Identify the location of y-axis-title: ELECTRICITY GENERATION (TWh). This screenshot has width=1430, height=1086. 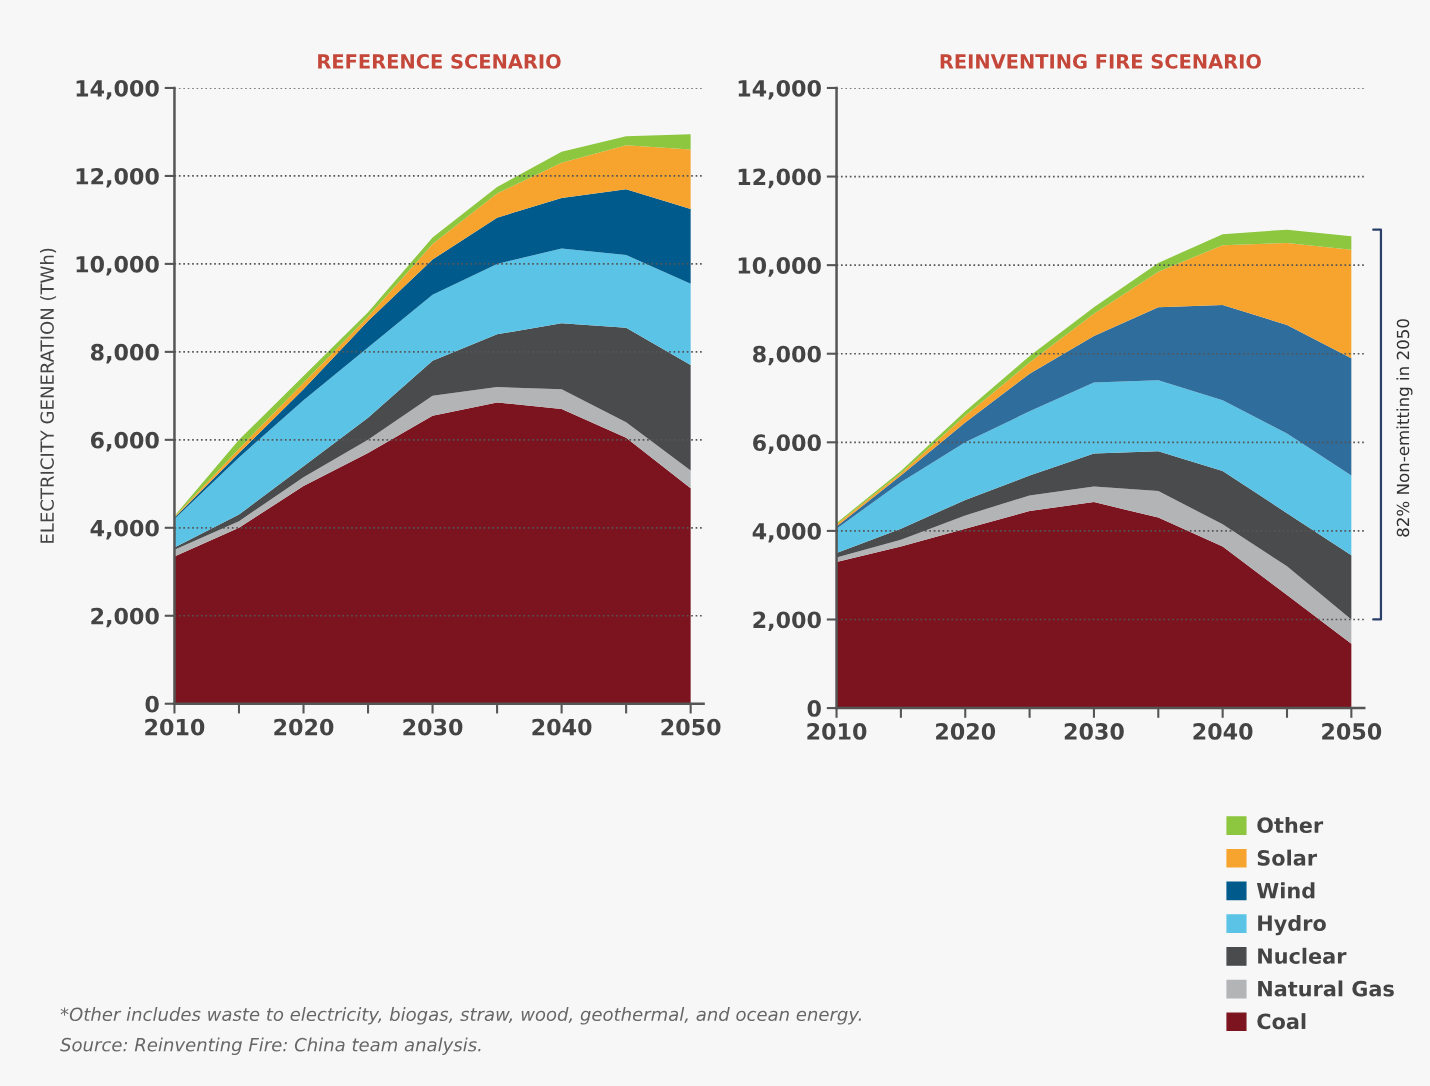
(48, 395).